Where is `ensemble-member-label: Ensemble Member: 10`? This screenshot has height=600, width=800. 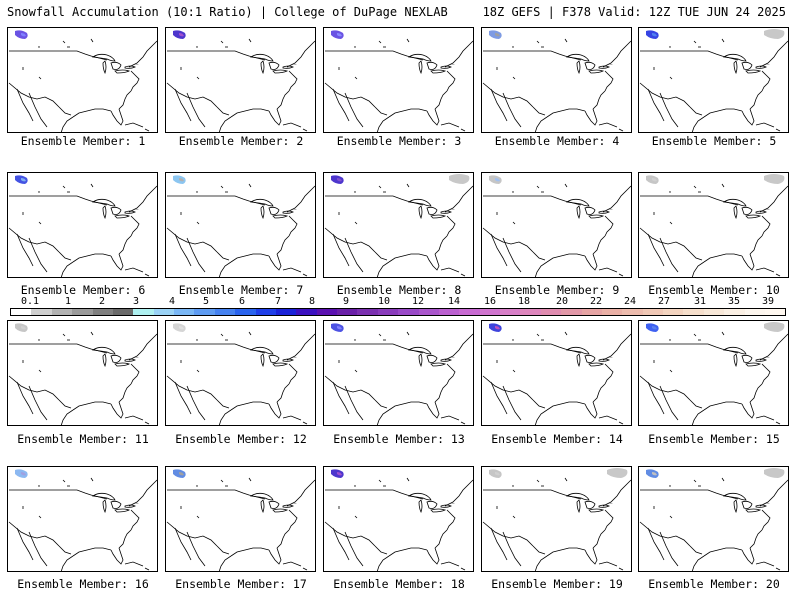 ensemble-member-label: Ensemble Member: 10 is located at coordinates (714, 290).